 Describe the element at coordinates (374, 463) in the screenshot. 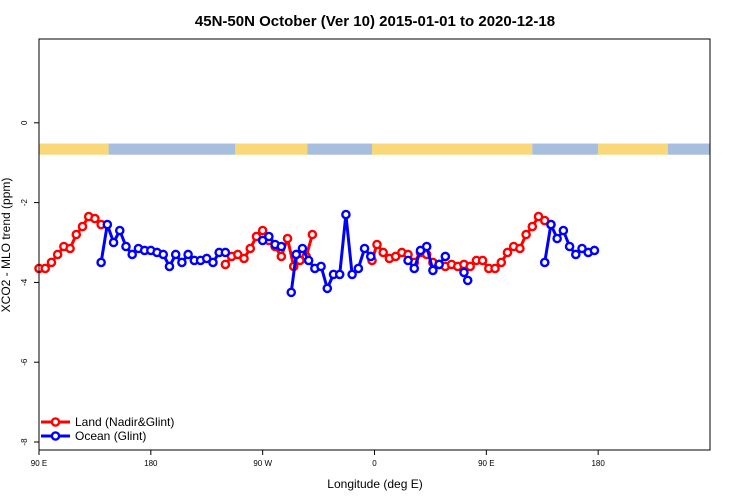

I see `x-tick-label: 0` at that location.